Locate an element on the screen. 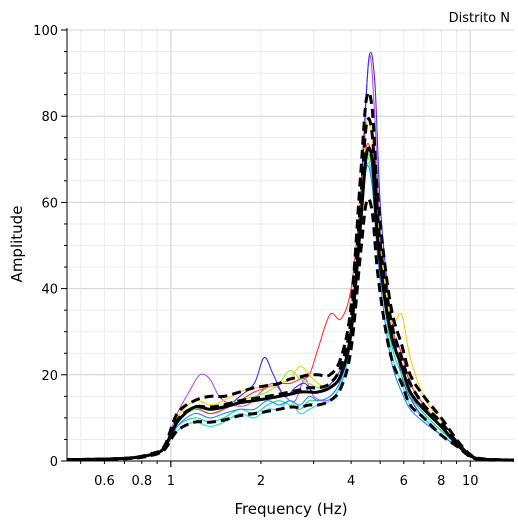 This screenshot has height=523, width=518. x-tick-label: 0.8 is located at coordinates (141, 481).